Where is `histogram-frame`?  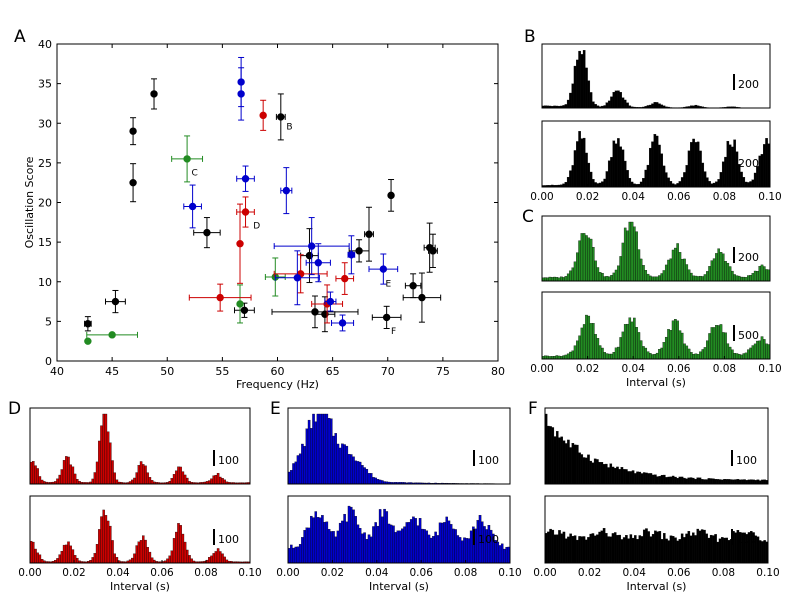 histogram-frame is located at coordinates (656, 248).